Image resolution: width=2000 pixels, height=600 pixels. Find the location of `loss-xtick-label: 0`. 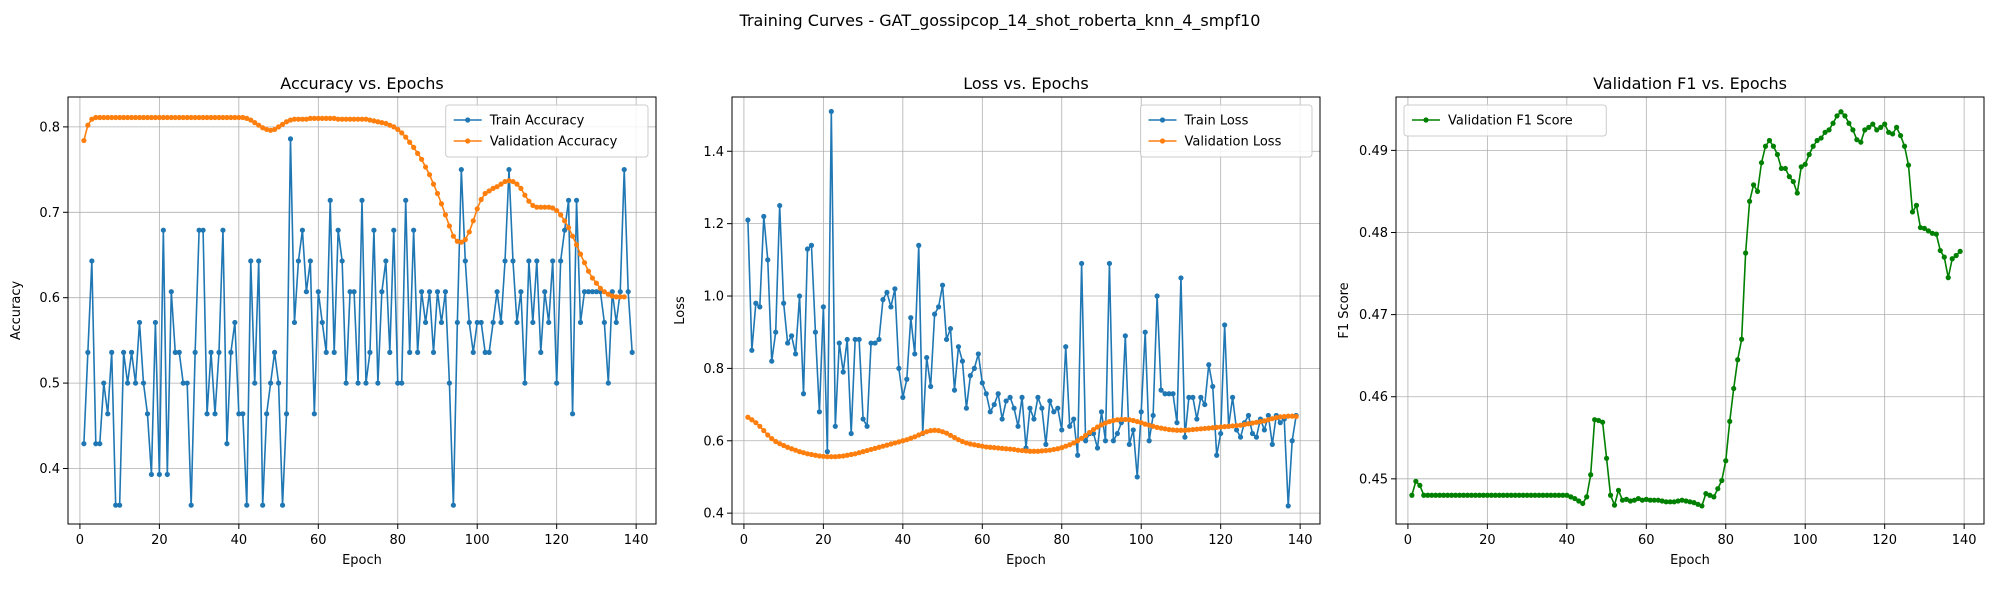

loss-xtick-label: 0 is located at coordinates (744, 540).